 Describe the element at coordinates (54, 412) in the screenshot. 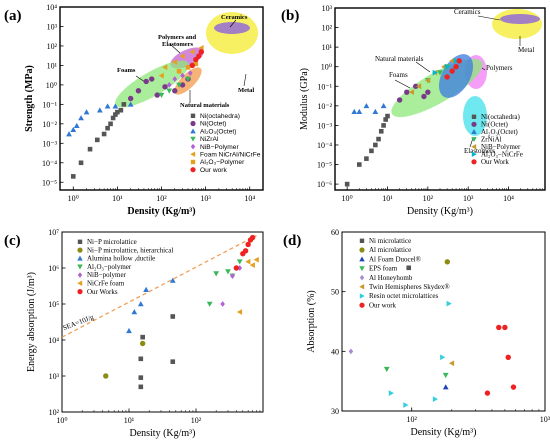

I see `y-tick-label: 10²` at that location.